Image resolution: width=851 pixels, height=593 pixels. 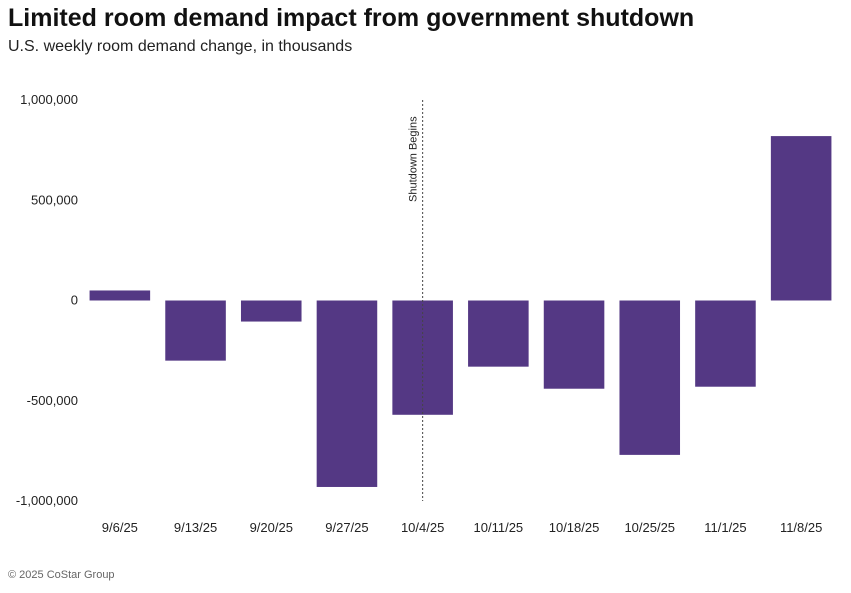 I want to click on x-tick-label: 11/8/25, so click(x=801, y=527).